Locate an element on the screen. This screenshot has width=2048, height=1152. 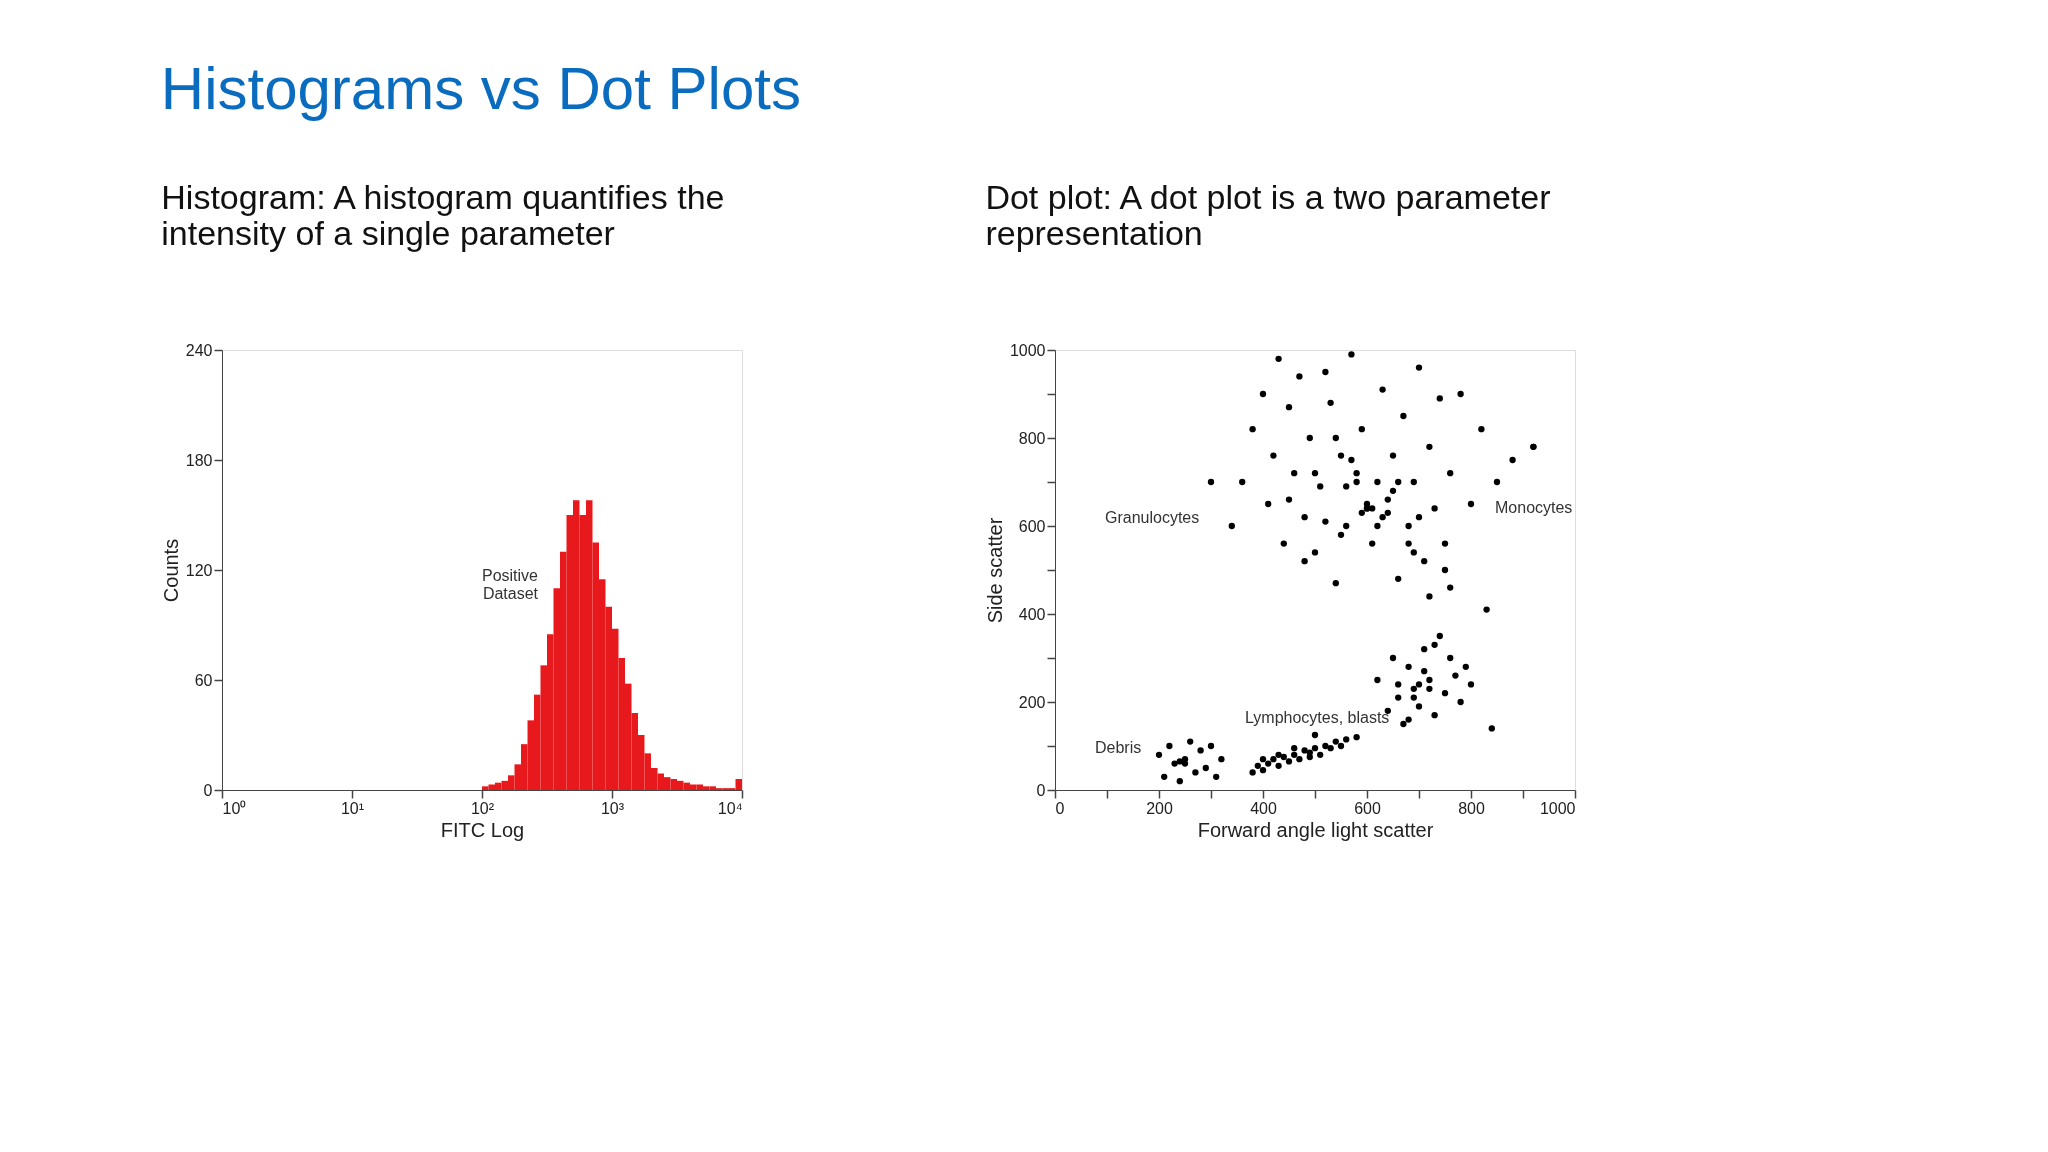
annotation: Lymphocytes, blasts is located at coordinates (1317, 717).